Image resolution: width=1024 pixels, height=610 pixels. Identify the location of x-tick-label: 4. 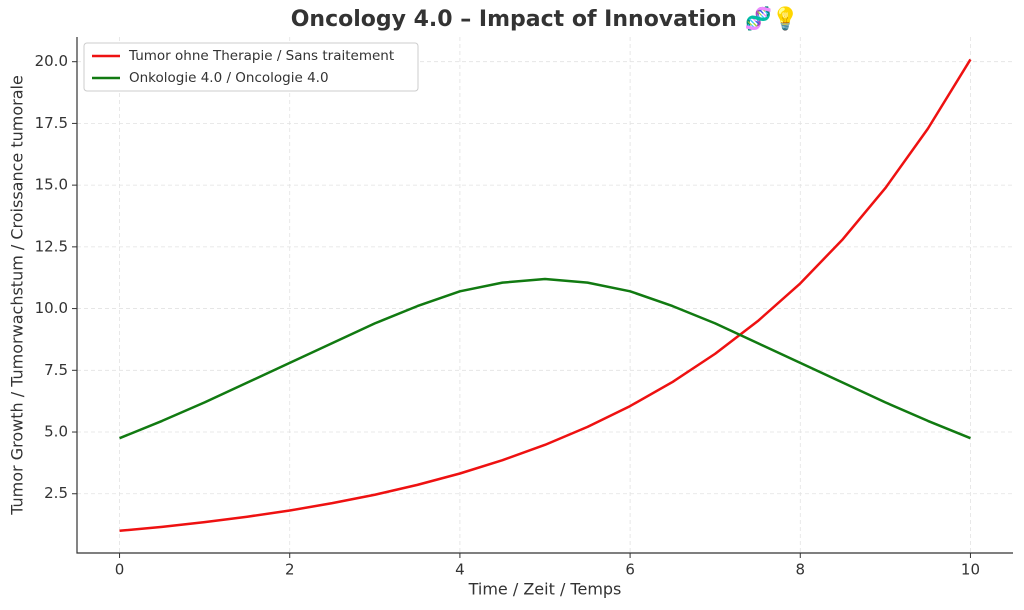
(460, 570).